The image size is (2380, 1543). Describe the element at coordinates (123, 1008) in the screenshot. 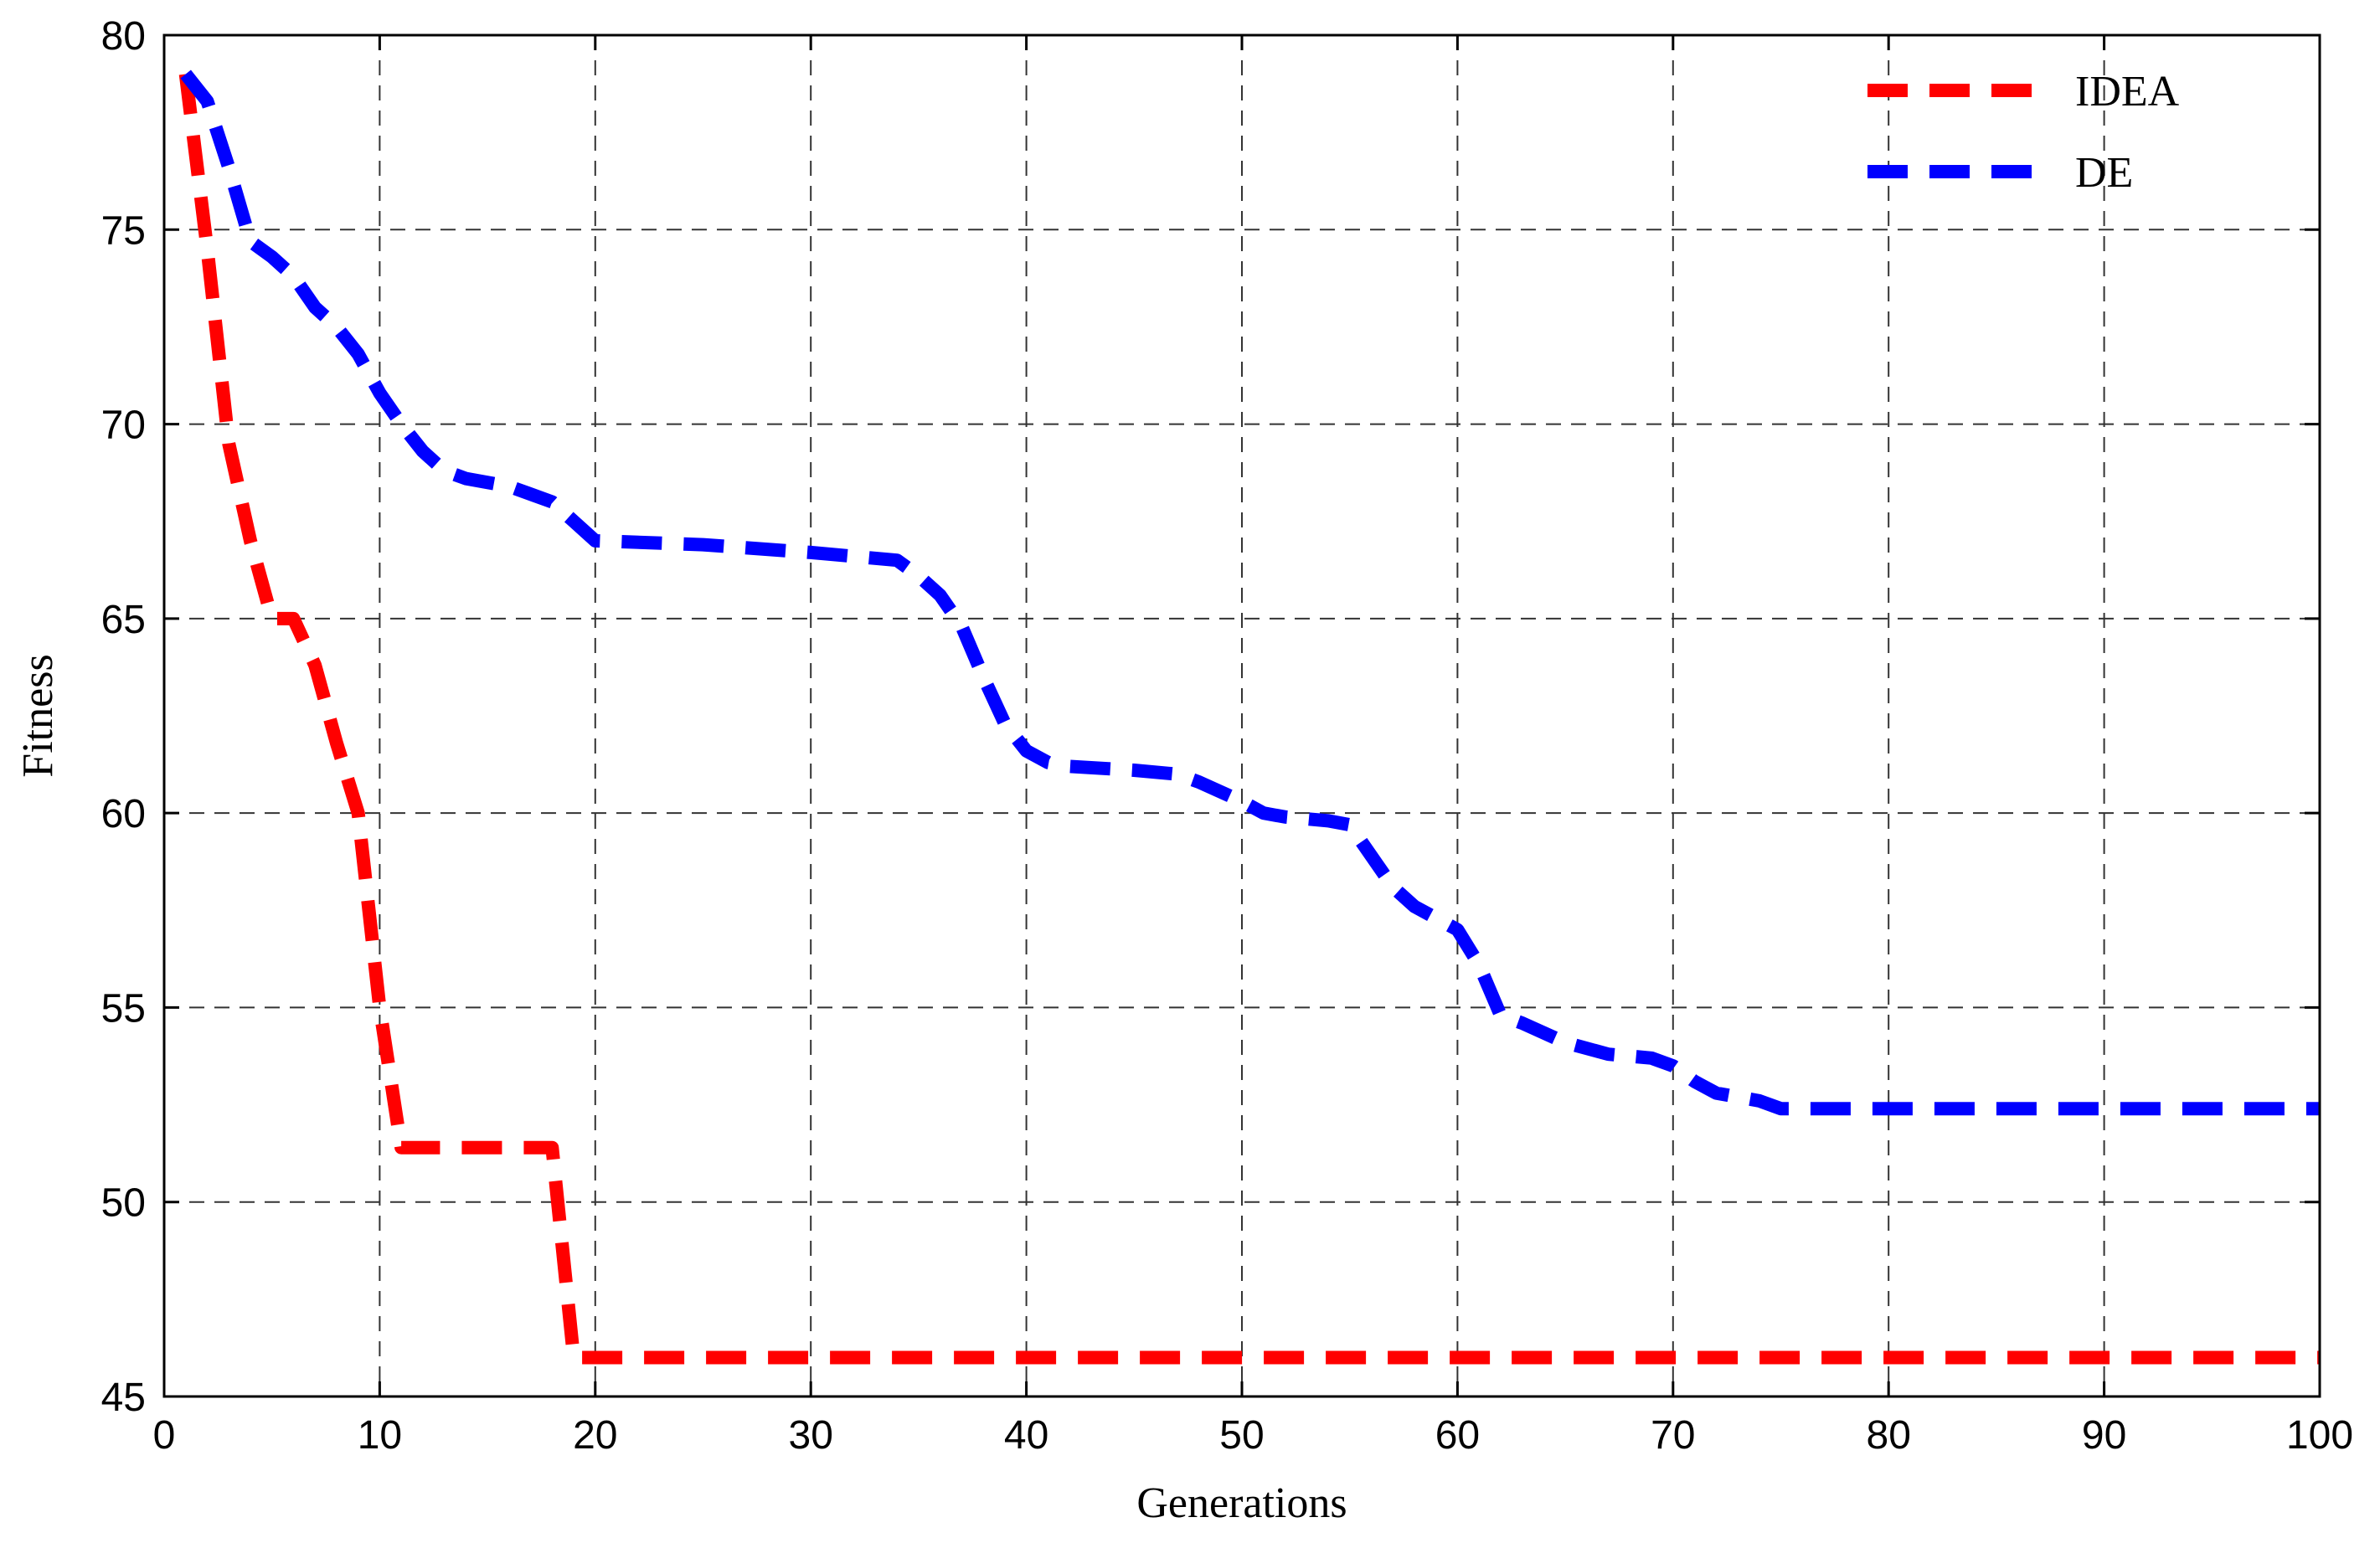

I see `y-tick-label: 55` at that location.